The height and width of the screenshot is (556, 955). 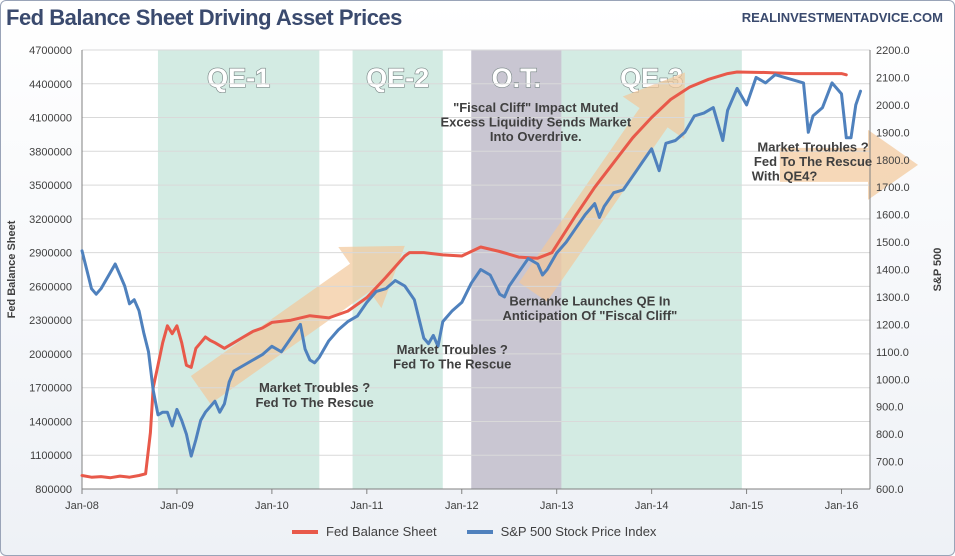 I want to click on annotation-9: Market Troubles ?, so click(x=812, y=146).